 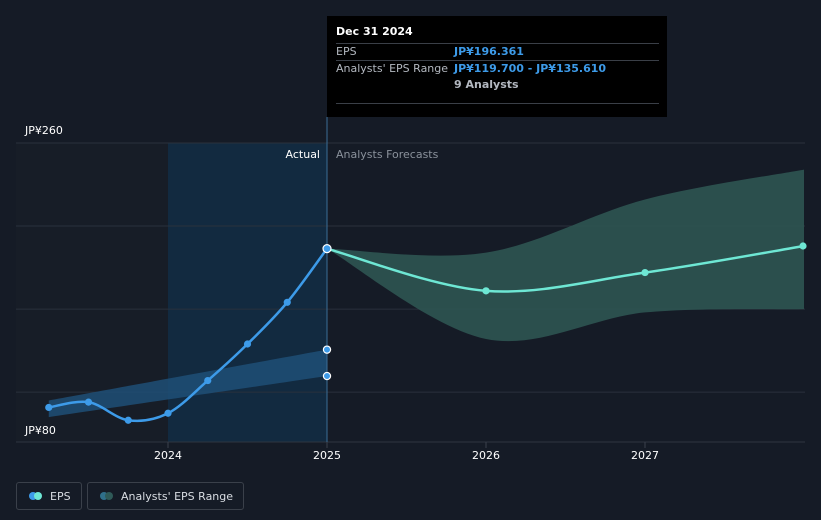 I want to click on range-swatch-icon, so click(x=106, y=496).